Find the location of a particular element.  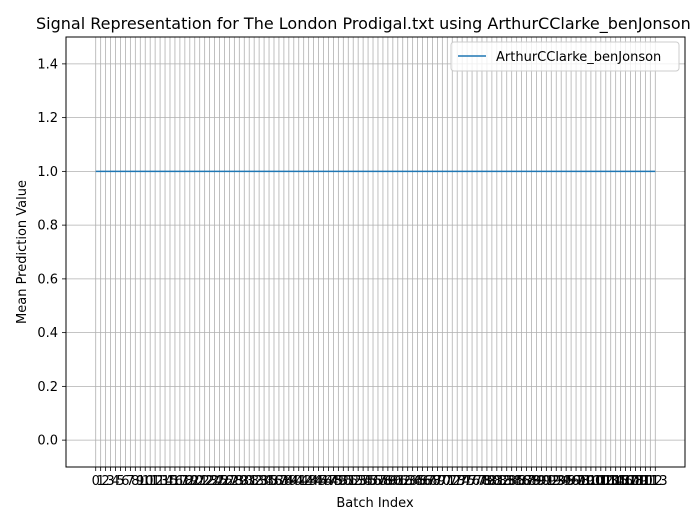

x-tick-label: 76 is located at coordinates (472, 481).